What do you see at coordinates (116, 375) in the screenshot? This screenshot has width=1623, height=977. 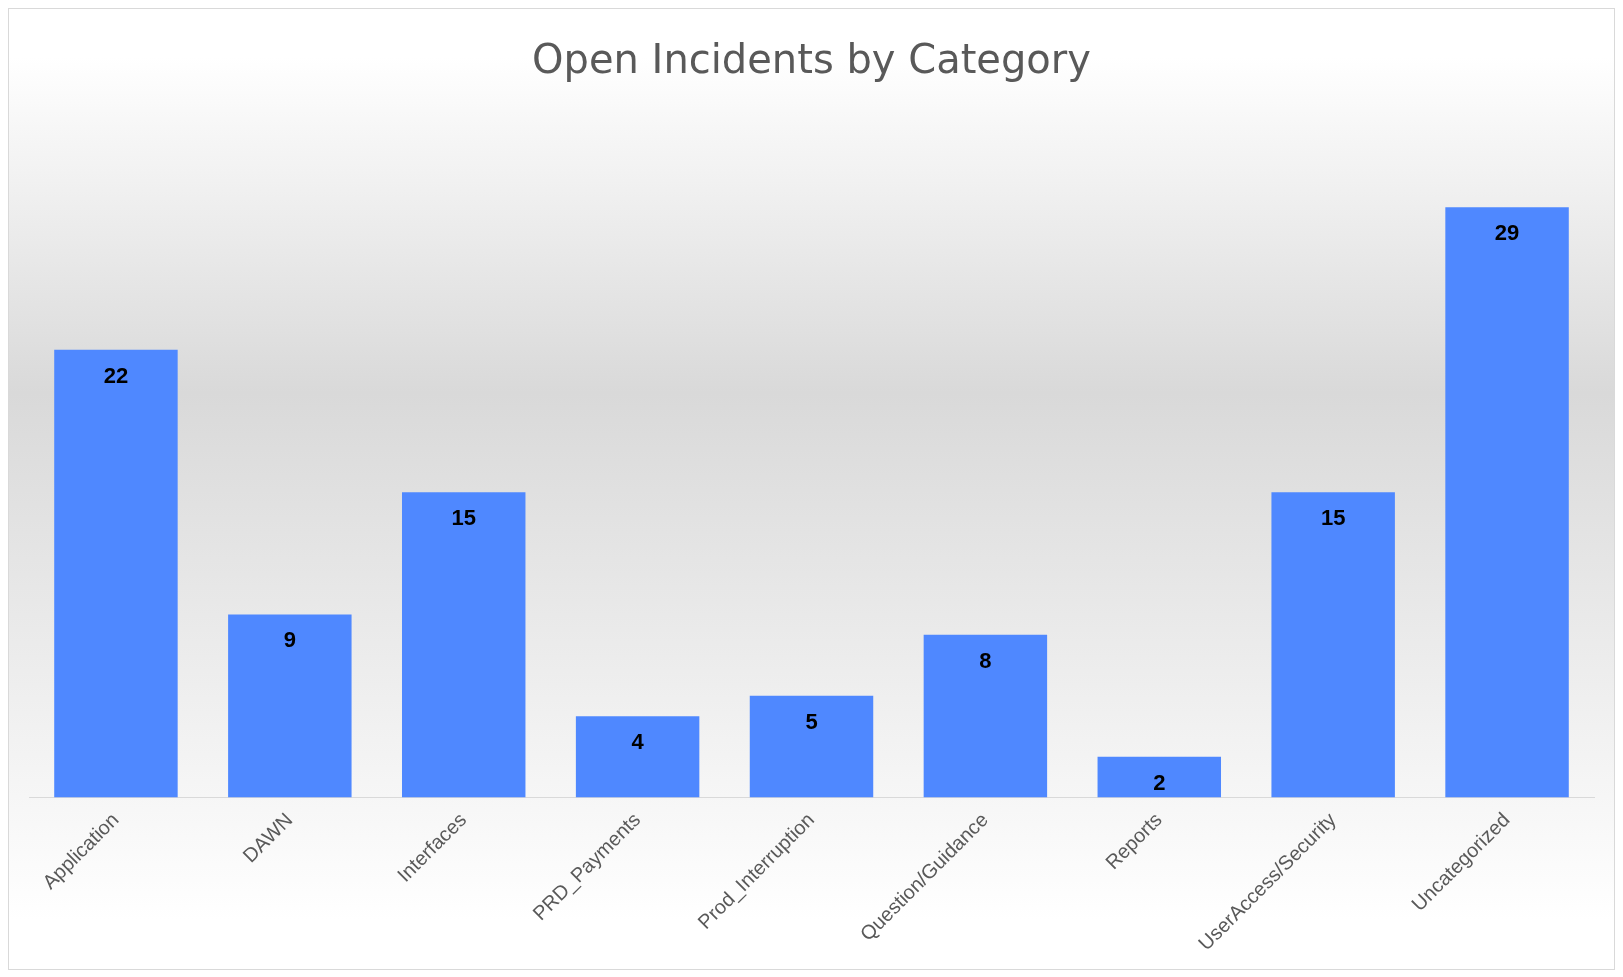 I see `data-label: 22` at bounding box center [116, 375].